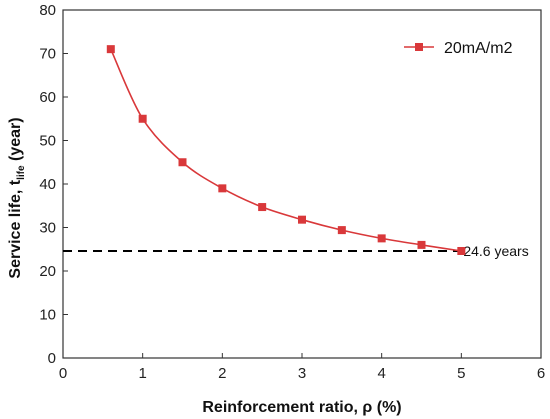 This screenshot has width=550, height=419. What do you see at coordinates (222, 373) in the screenshot?
I see `x-tick-label: 2` at bounding box center [222, 373].